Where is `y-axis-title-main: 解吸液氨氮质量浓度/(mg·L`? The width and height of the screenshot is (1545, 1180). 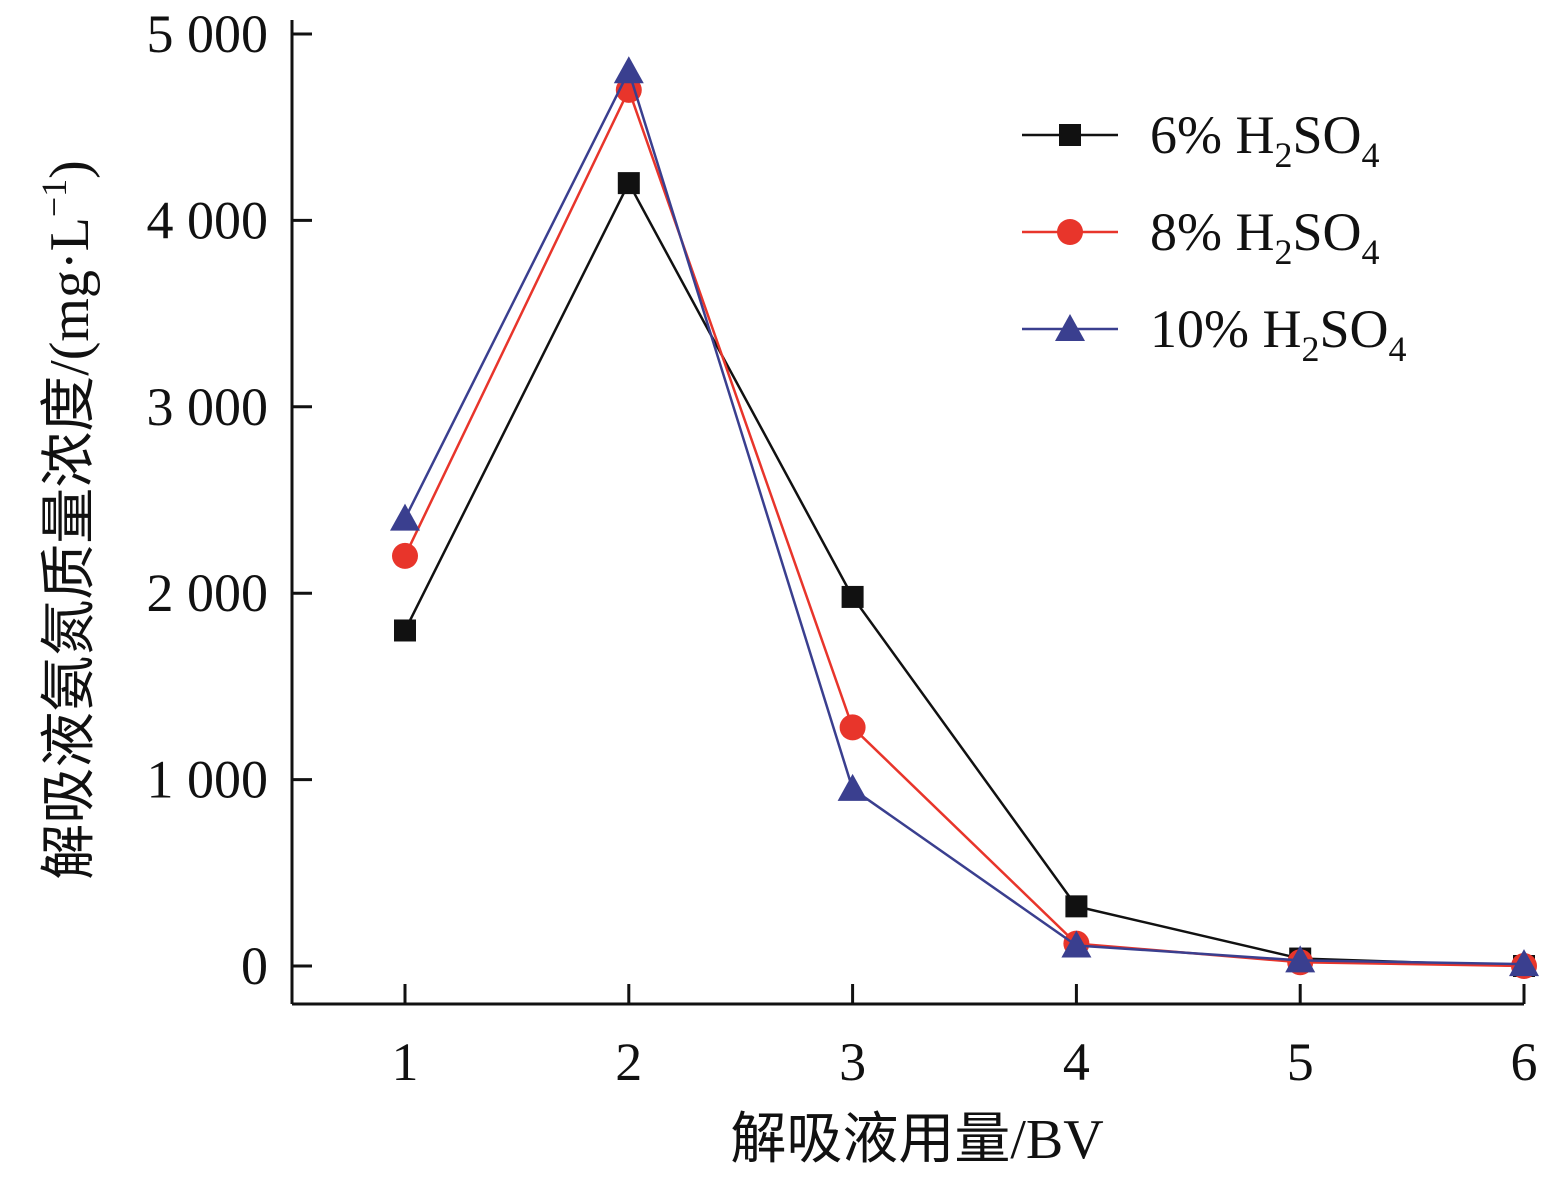 y-axis-title-main: 解吸液氨氮质量浓度/(mg·L is located at coordinates (70, 548).